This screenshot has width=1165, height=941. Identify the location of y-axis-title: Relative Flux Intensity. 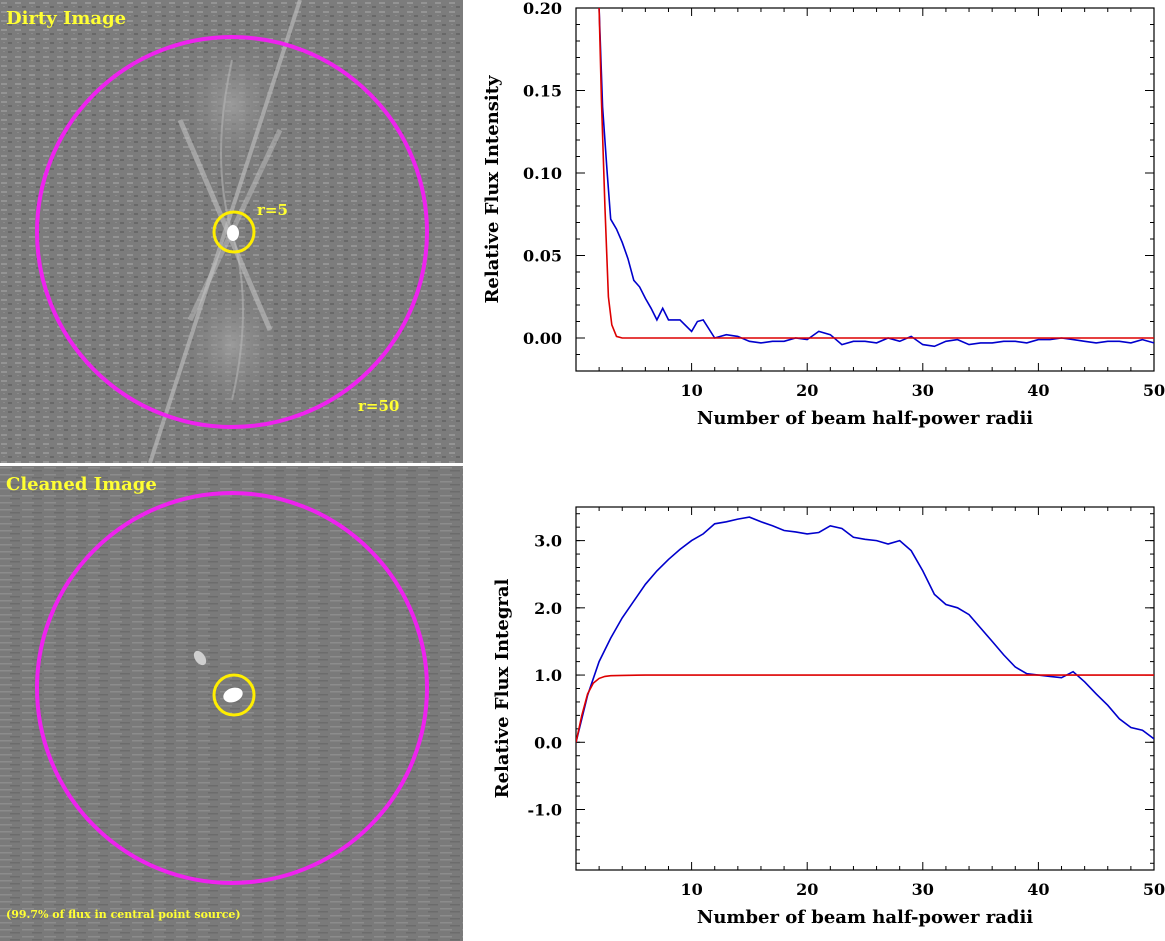
(492, 189).